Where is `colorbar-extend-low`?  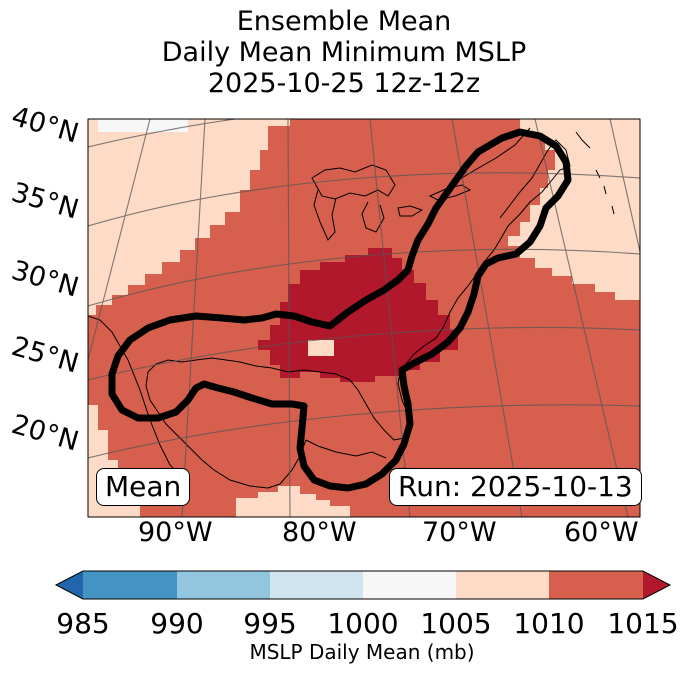 colorbar-extend-low is located at coordinates (69, 585).